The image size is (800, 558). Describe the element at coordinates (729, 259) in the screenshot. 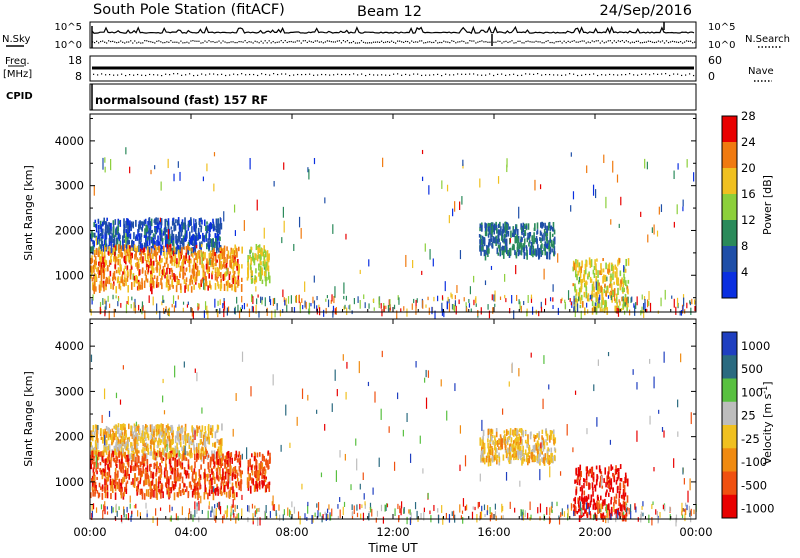

I see `colorbar-swatch` at that location.